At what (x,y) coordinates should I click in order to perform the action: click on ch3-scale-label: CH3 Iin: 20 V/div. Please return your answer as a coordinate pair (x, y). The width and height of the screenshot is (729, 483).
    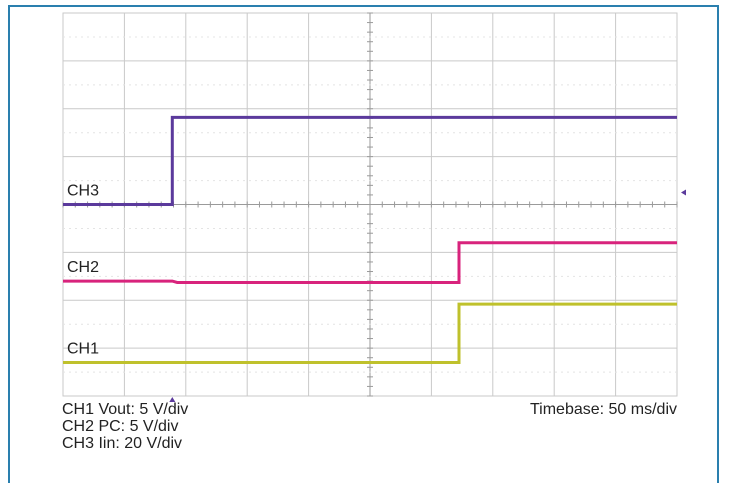
    Looking at the image, I should click on (122, 443).